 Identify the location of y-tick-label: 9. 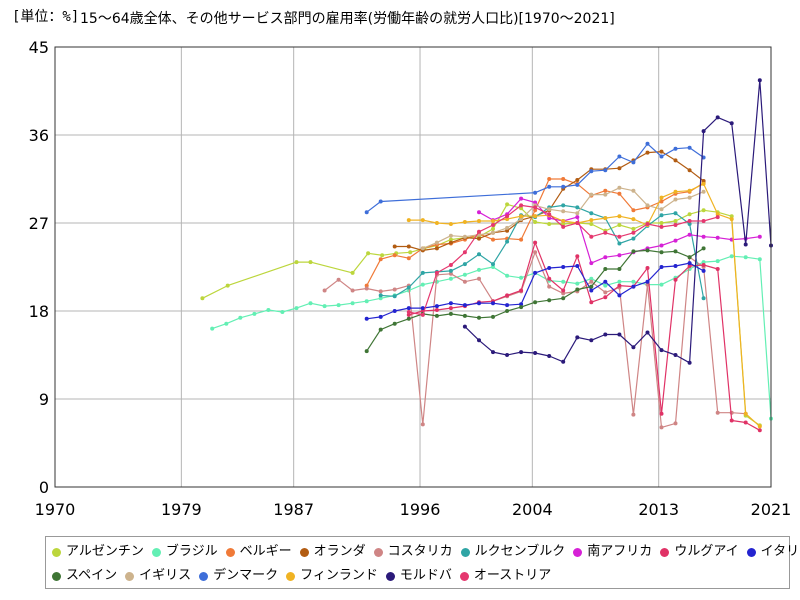
(44, 399).